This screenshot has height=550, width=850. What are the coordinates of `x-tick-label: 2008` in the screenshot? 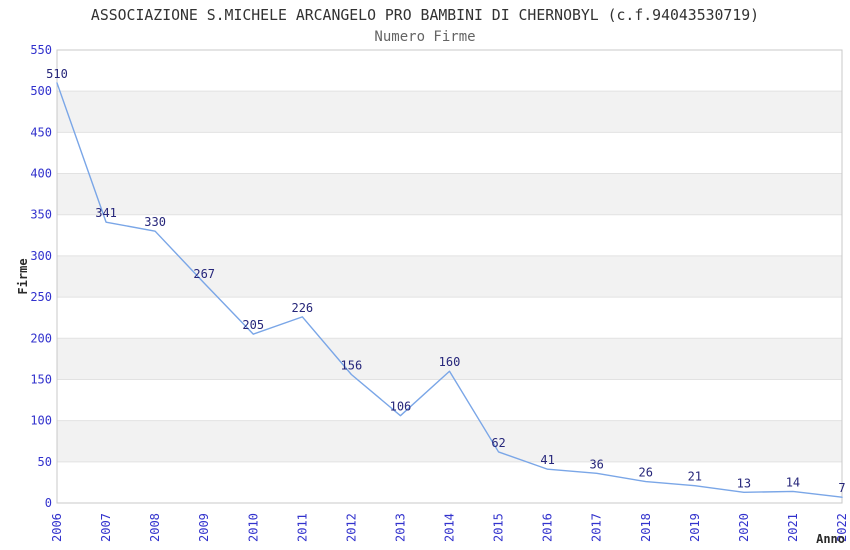 It's located at (155, 527).